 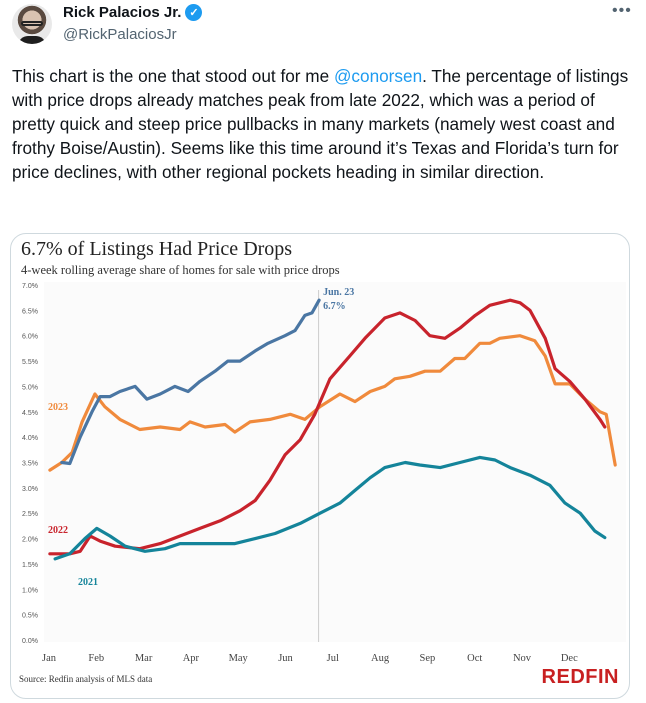 I want to click on more-options-icon: •••, so click(x=622, y=10).